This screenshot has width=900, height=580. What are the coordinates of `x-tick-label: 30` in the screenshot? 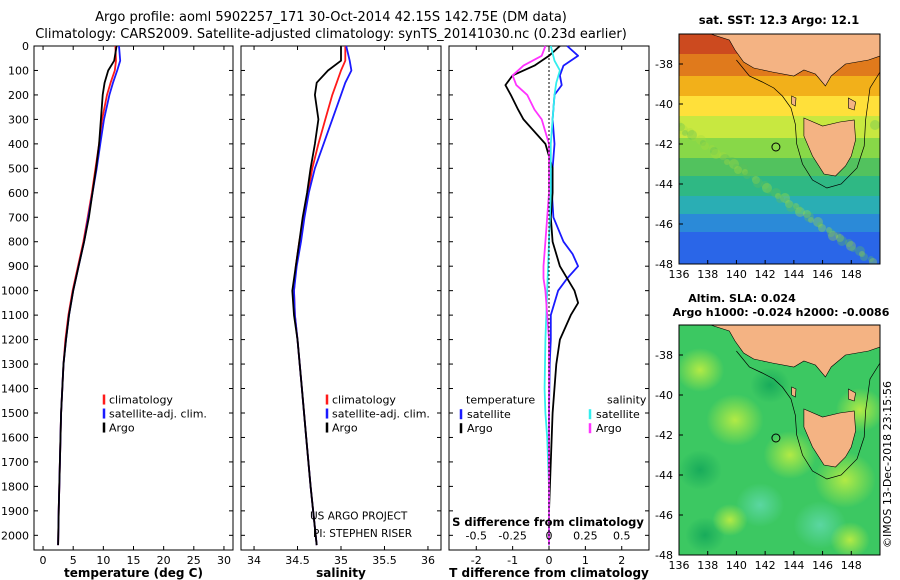 It's located at (224, 560).